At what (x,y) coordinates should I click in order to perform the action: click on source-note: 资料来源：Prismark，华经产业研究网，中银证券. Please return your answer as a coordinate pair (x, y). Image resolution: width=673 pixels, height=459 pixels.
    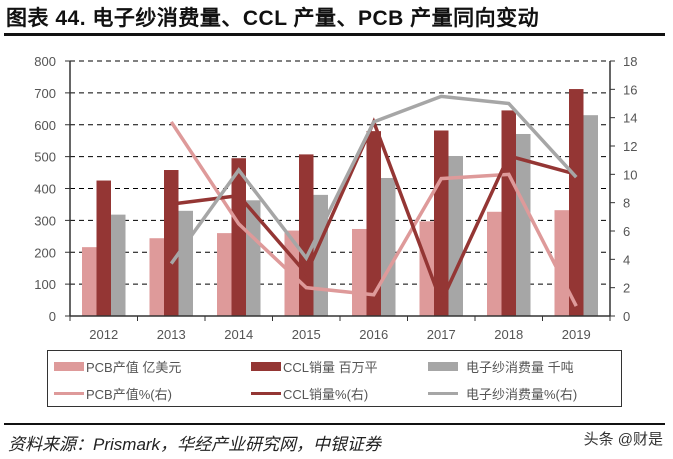
    Looking at the image, I should click on (195, 444).